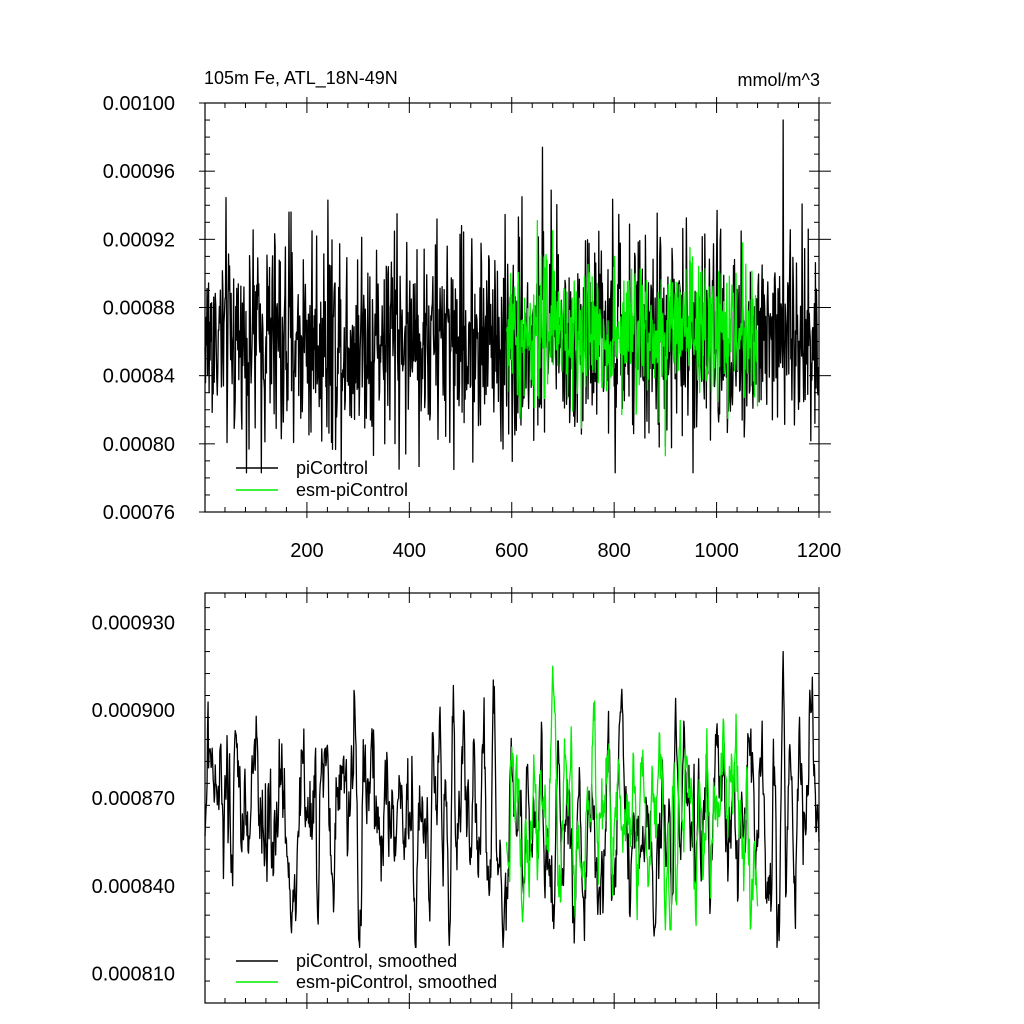 The image size is (1024, 1024). Describe the element at coordinates (139, 240) in the screenshot. I see `y-tick-label: 0.00092` at that location.